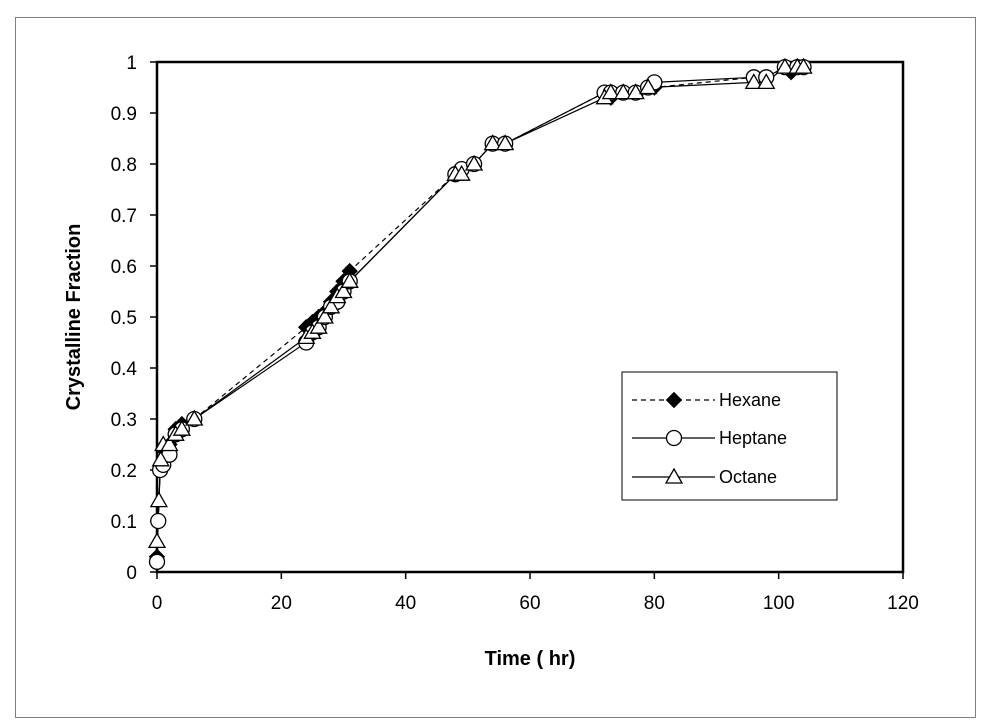 This screenshot has width=992, height=723. What do you see at coordinates (74, 317) in the screenshot?
I see `y-axis-title: Crystalline Fraction` at bounding box center [74, 317].